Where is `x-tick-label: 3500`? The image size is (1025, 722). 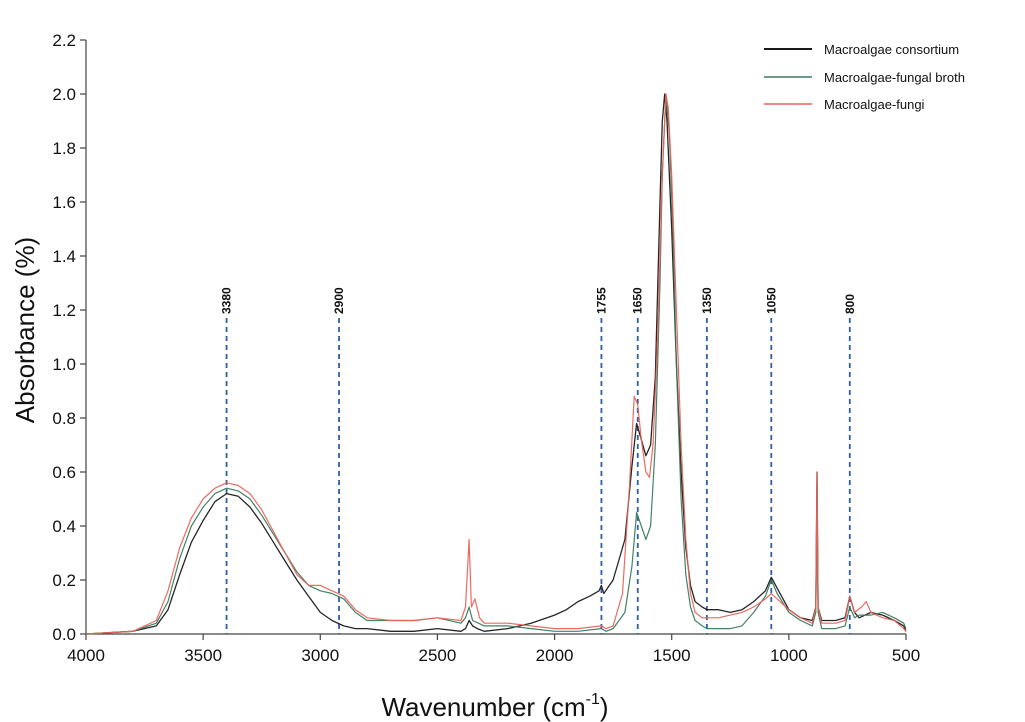 x-tick-label: 3500 is located at coordinates (203, 655).